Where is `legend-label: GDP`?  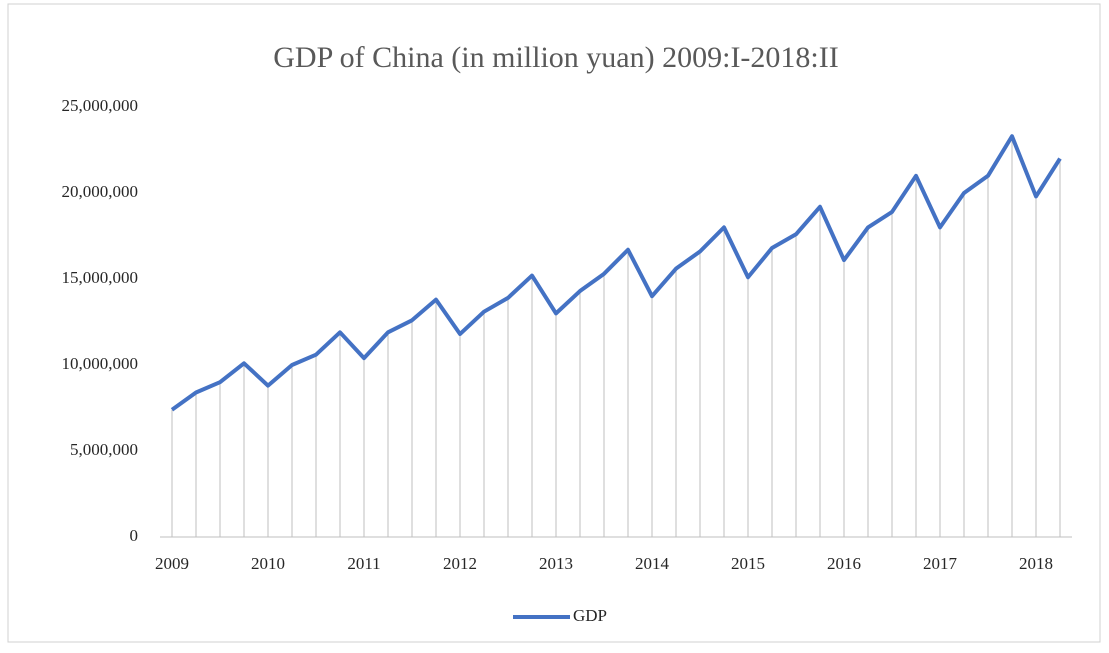
legend-label: GDP is located at coordinates (590, 615).